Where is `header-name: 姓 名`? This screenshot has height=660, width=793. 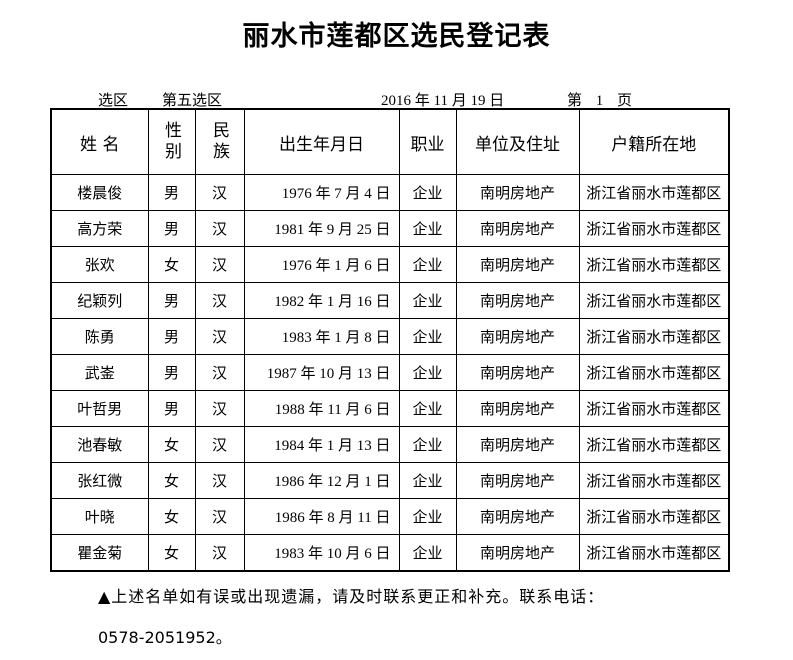 header-name: 姓 名 is located at coordinates (99, 141).